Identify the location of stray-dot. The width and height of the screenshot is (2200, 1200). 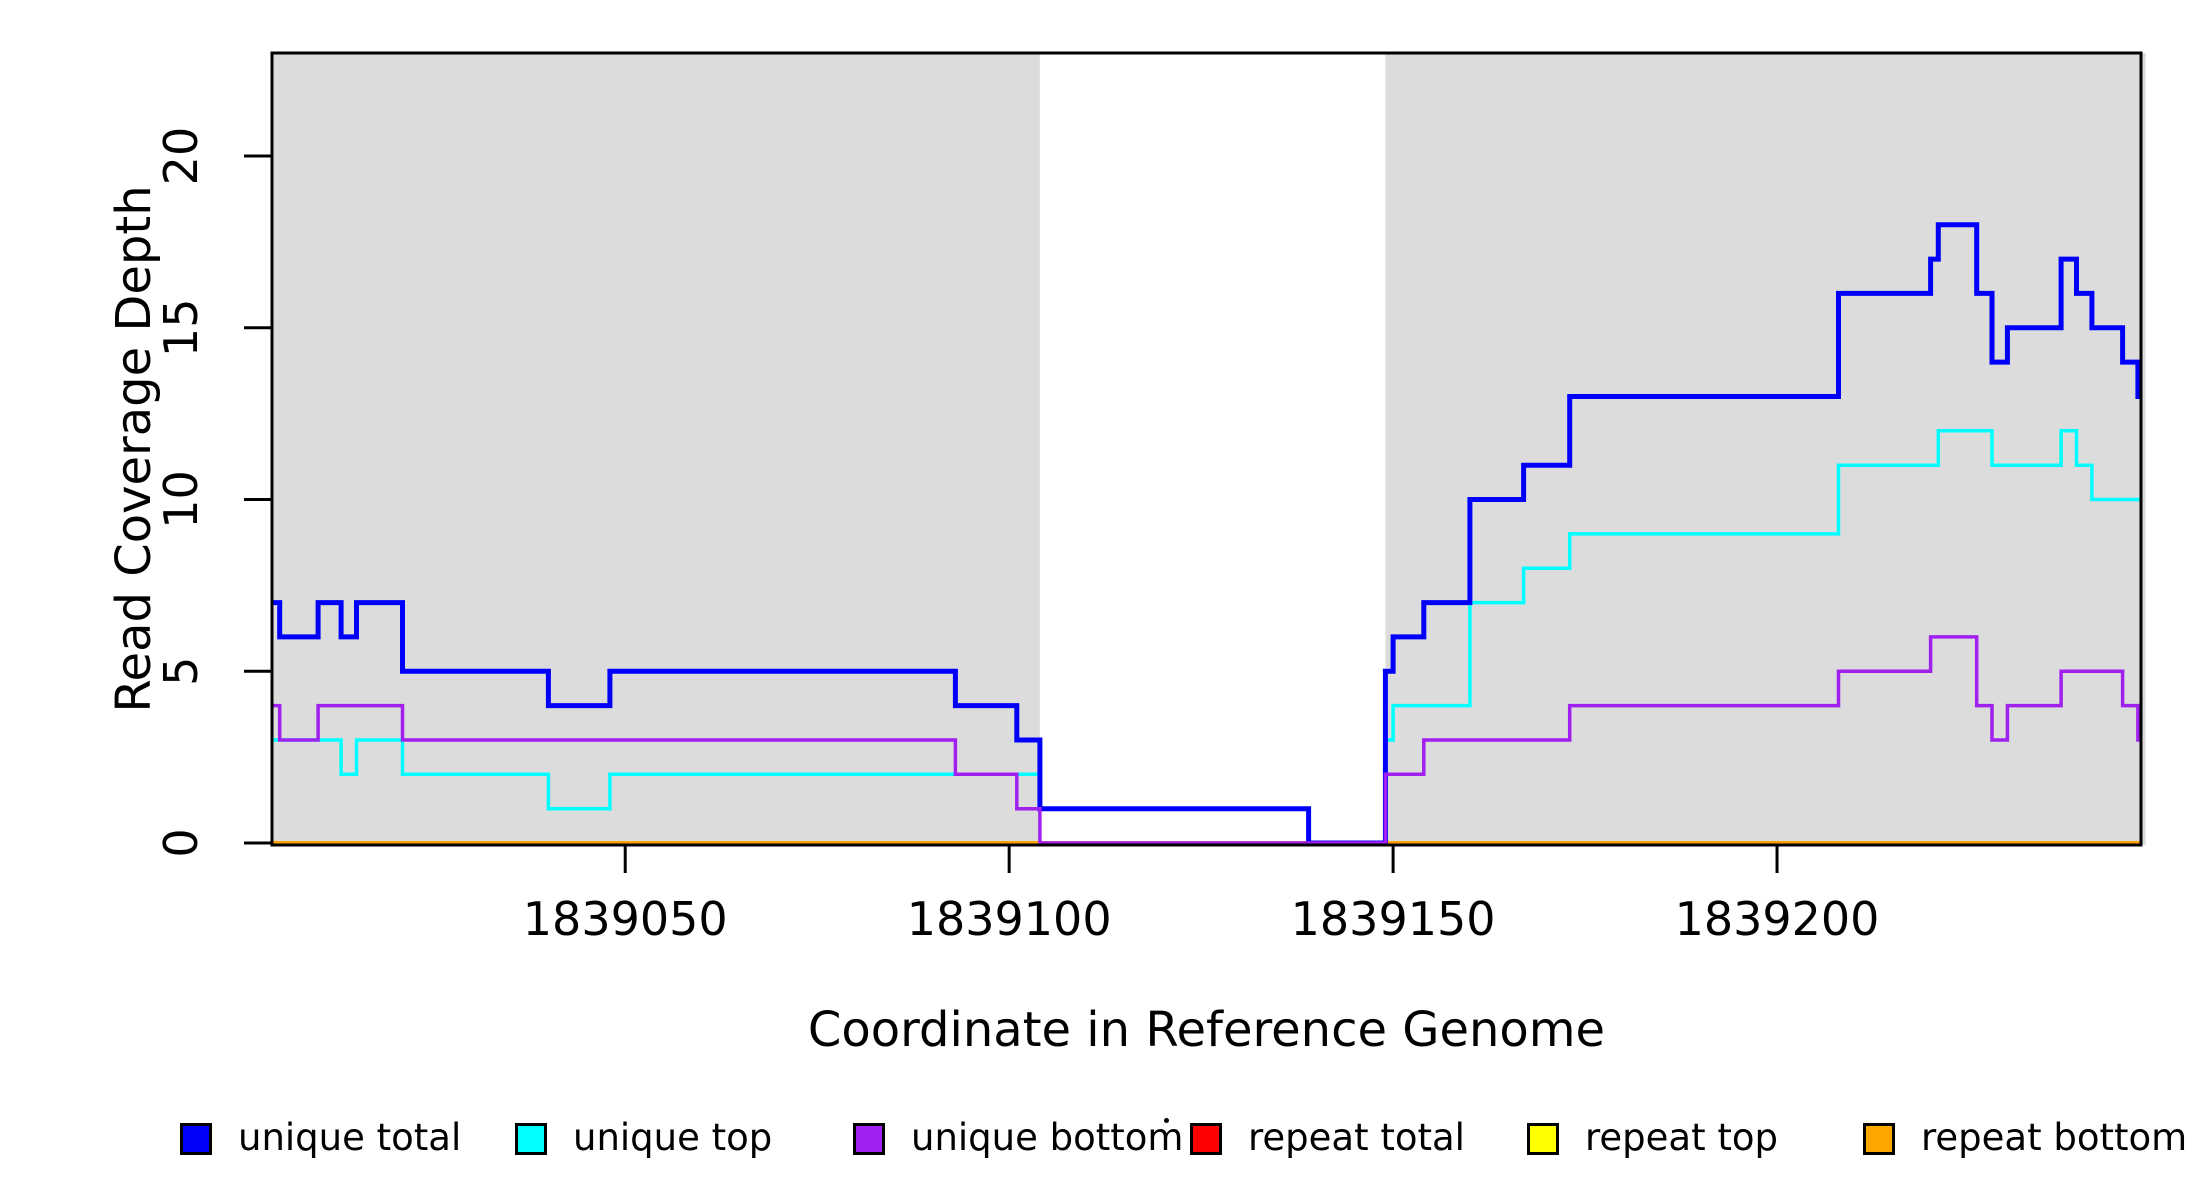
(1166, 1120).